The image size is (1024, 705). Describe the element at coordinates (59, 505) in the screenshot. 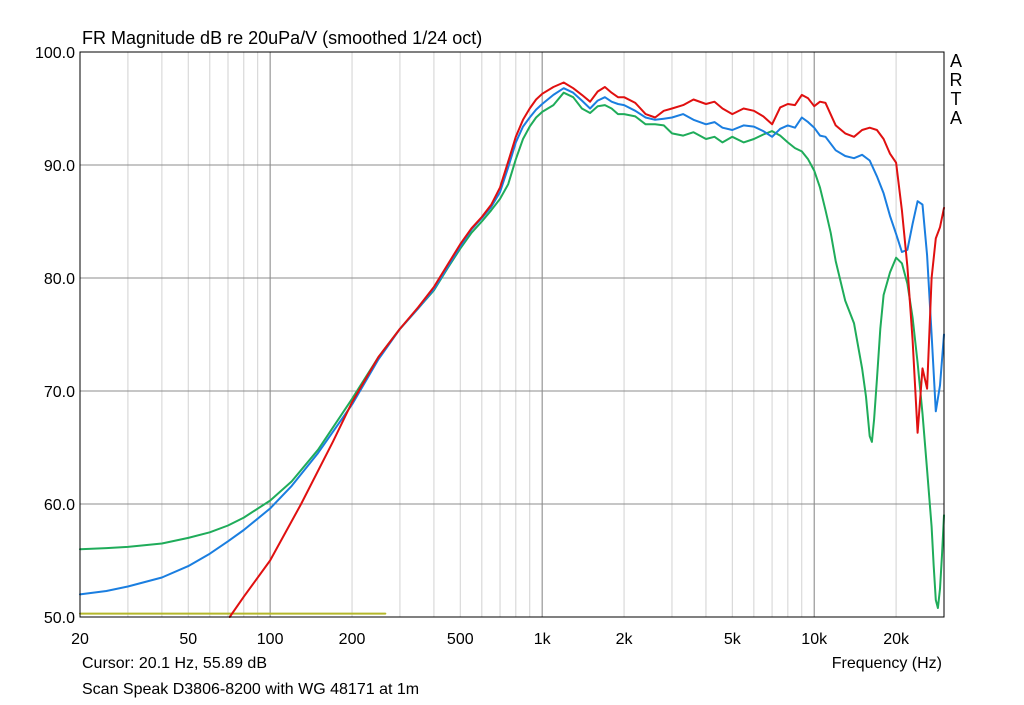

I see `y-tick-label: 60.0` at that location.